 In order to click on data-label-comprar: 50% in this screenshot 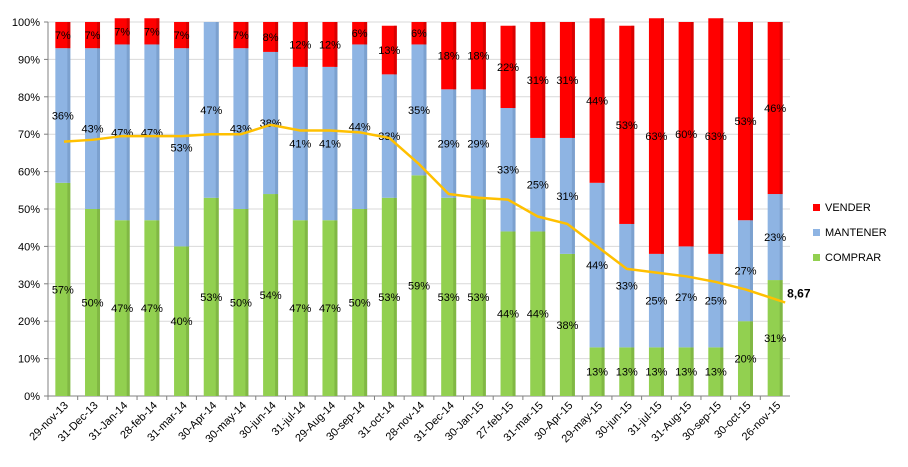, I will do `click(241, 304)`.